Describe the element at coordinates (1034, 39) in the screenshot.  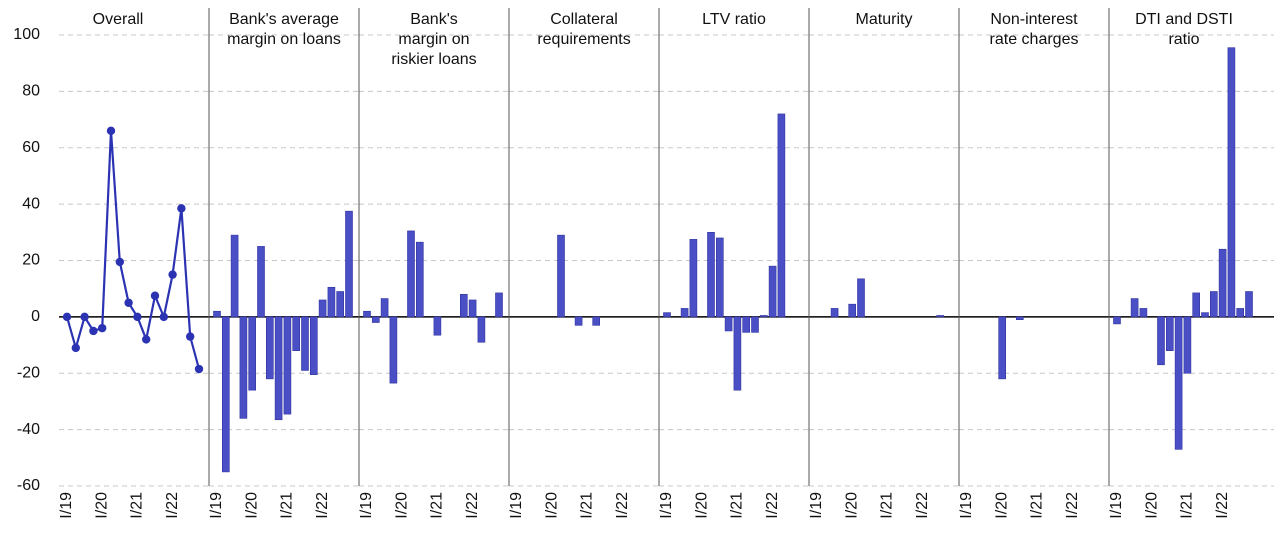
I see `panel-title: rate charges` at that location.